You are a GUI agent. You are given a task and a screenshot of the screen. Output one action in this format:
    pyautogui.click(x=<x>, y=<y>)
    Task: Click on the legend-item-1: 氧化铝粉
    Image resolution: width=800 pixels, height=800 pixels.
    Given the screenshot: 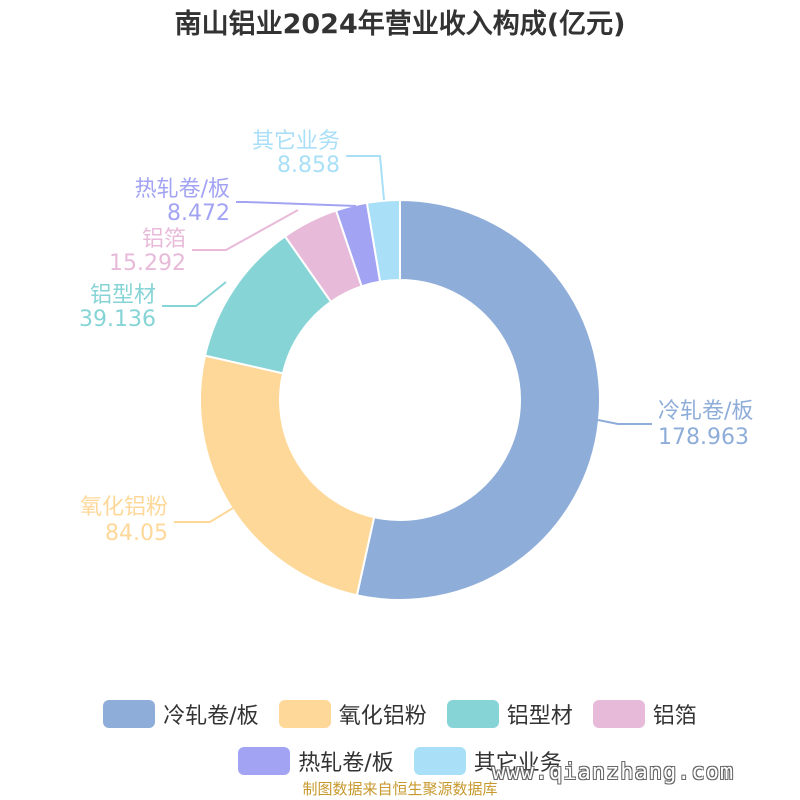 What is the action you would take?
    pyautogui.click(x=352, y=714)
    